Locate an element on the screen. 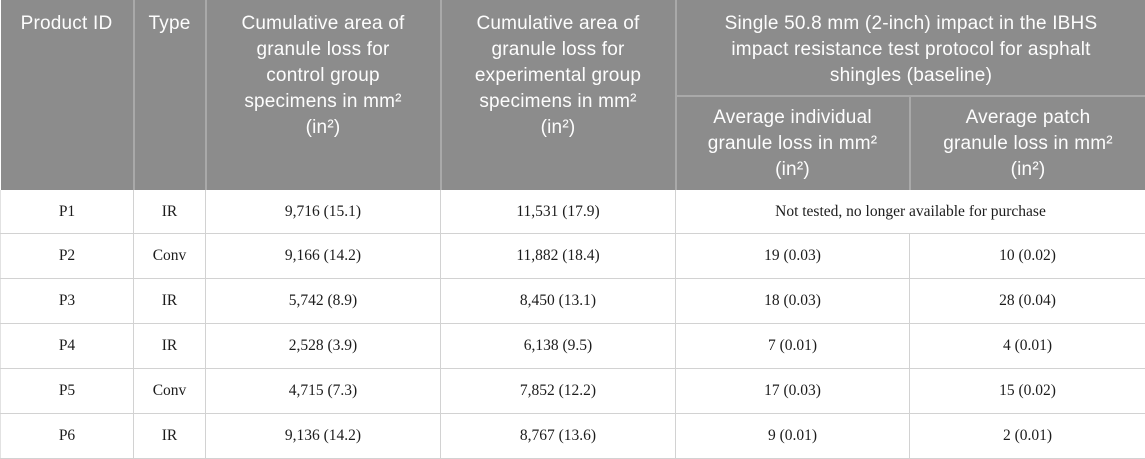  cell-control: 4,715 (7.3) is located at coordinates (323, 391).